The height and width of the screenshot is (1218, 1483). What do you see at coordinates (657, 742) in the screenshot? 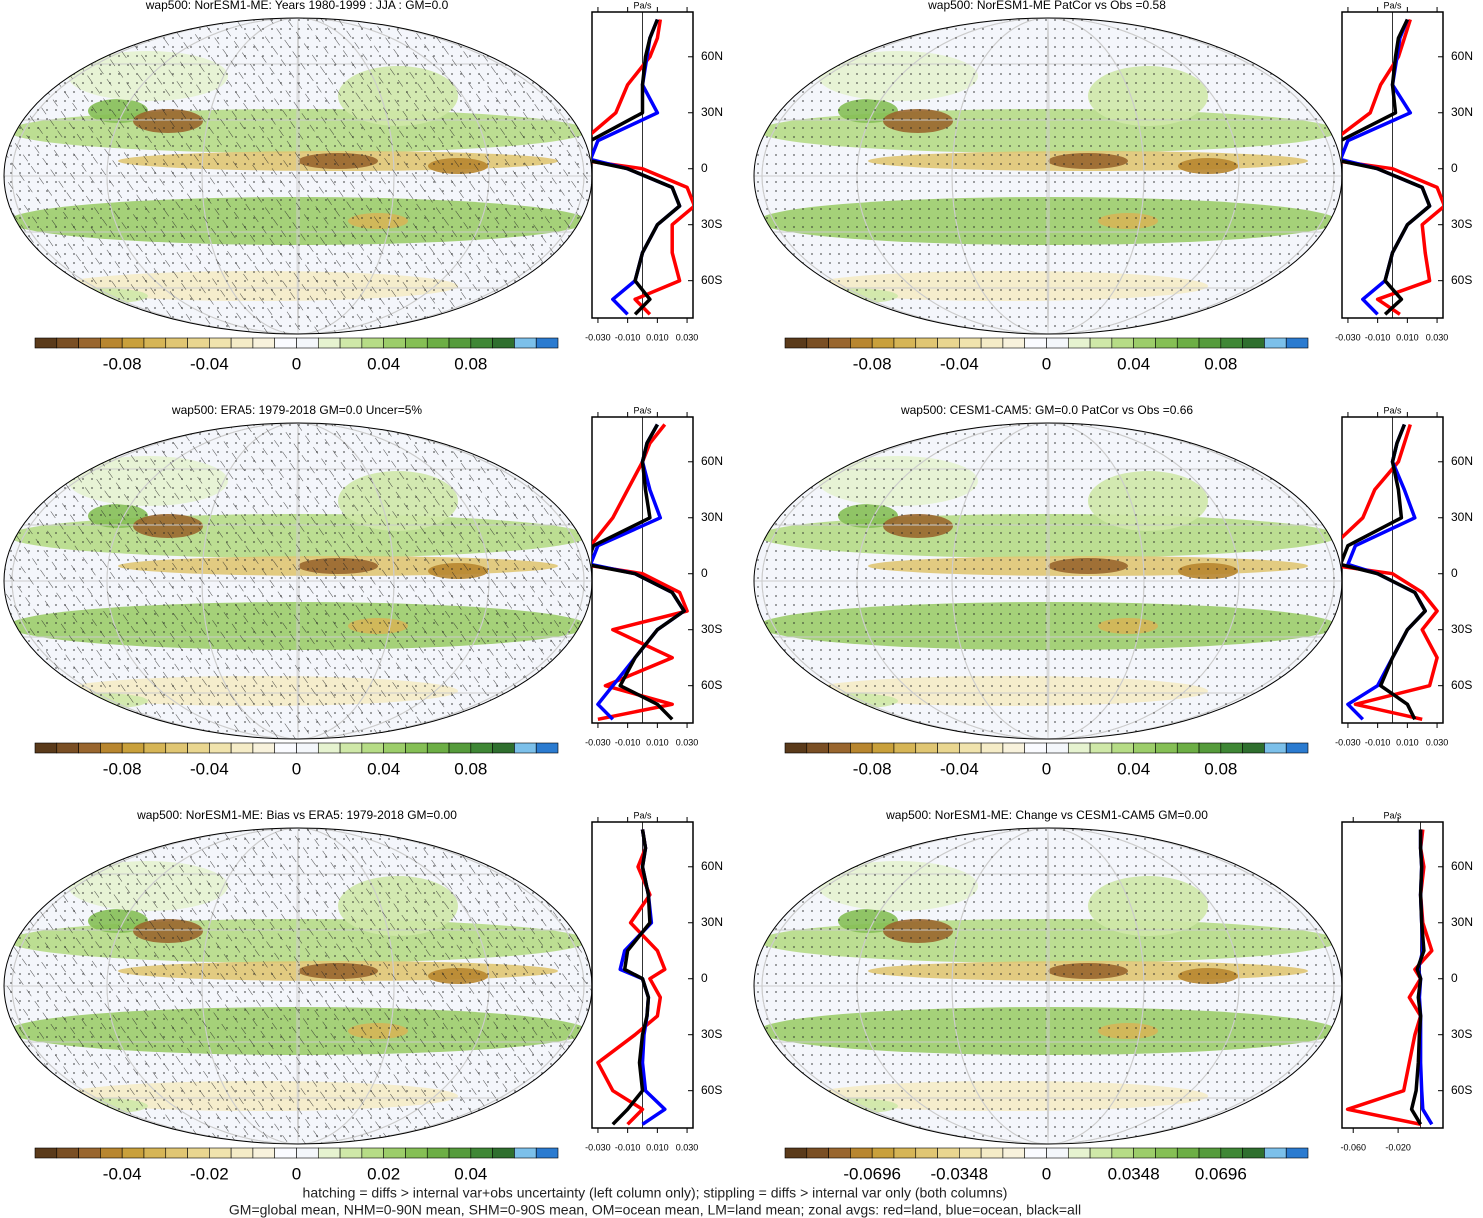
I see `x-tick-label: 0.010` at bounding box center [657, 742].